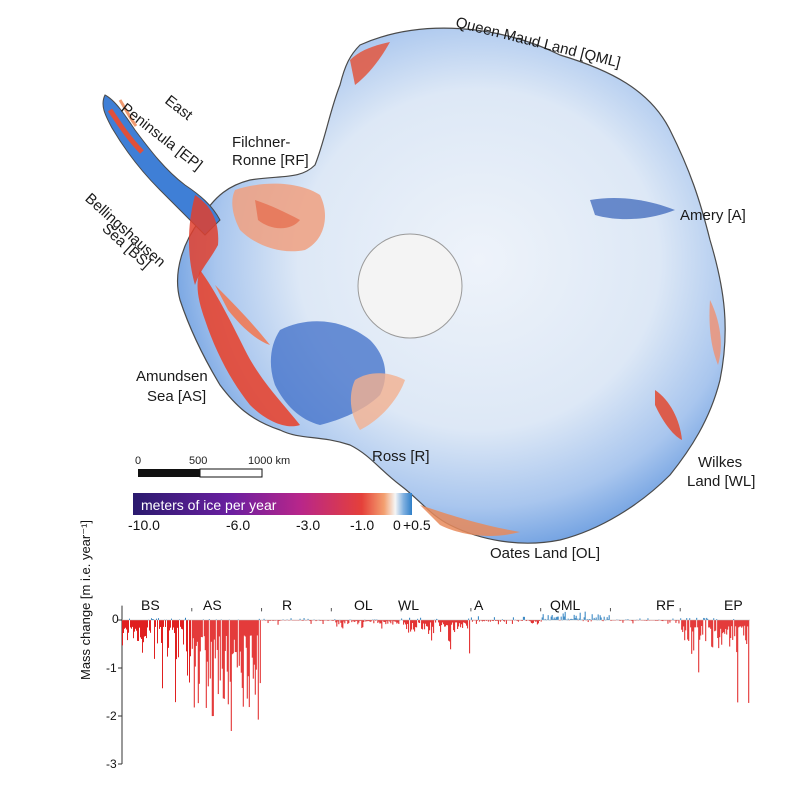 Image resolution: width=796 pixels, height=810 pixels. I want to click on y-tick-0: 0, so click(115, 619).